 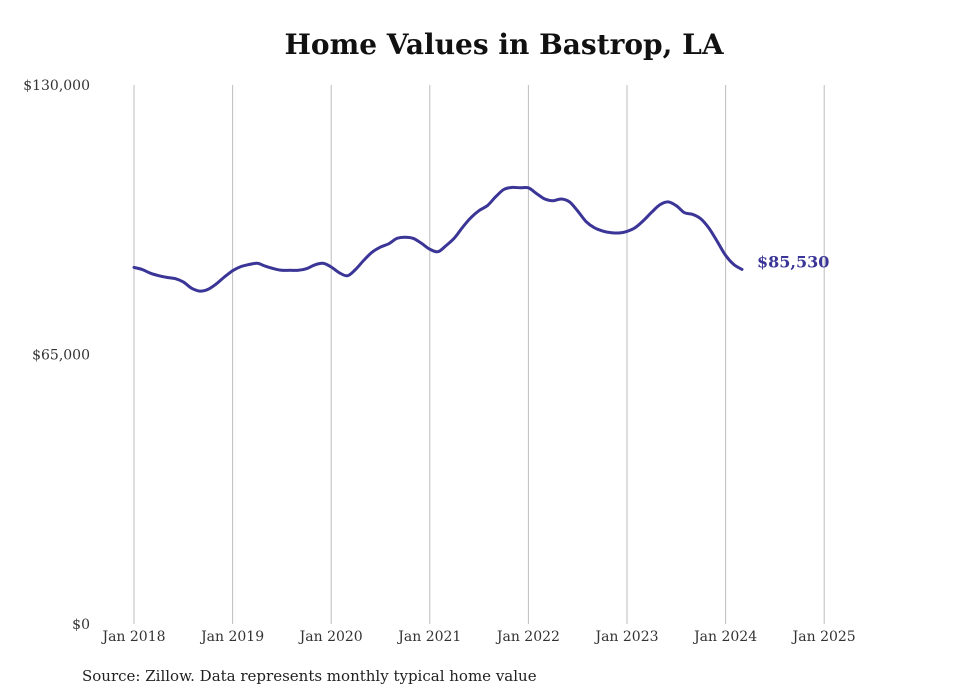 I want to click on x-tick-label: Jan 2025, so click(x=823, y=637).